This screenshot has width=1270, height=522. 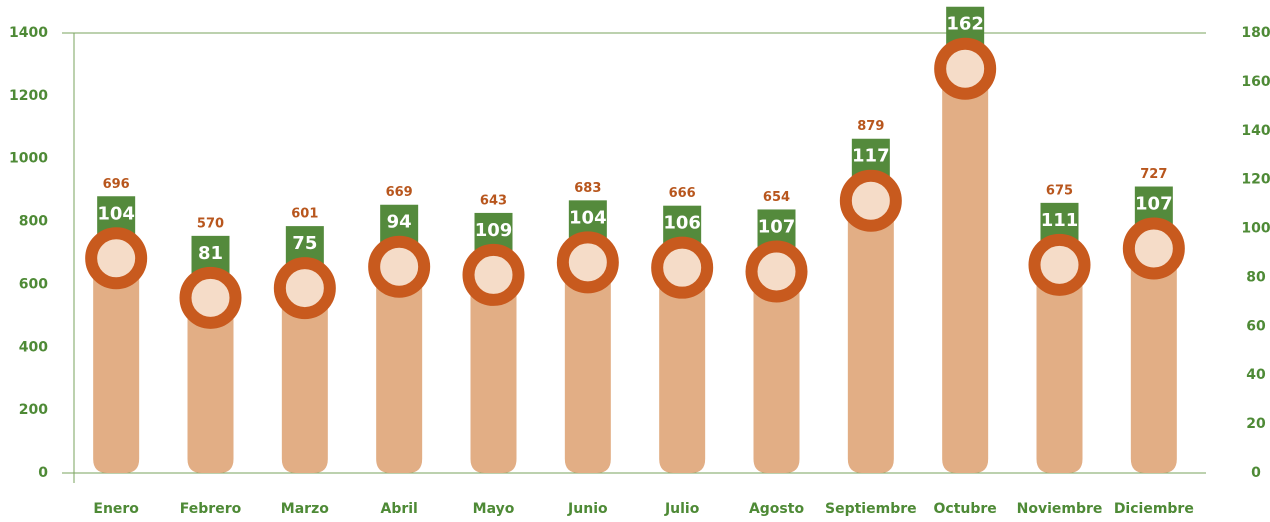 I want to click on x-tick-label: Agosto, so click(x=777, y=509).